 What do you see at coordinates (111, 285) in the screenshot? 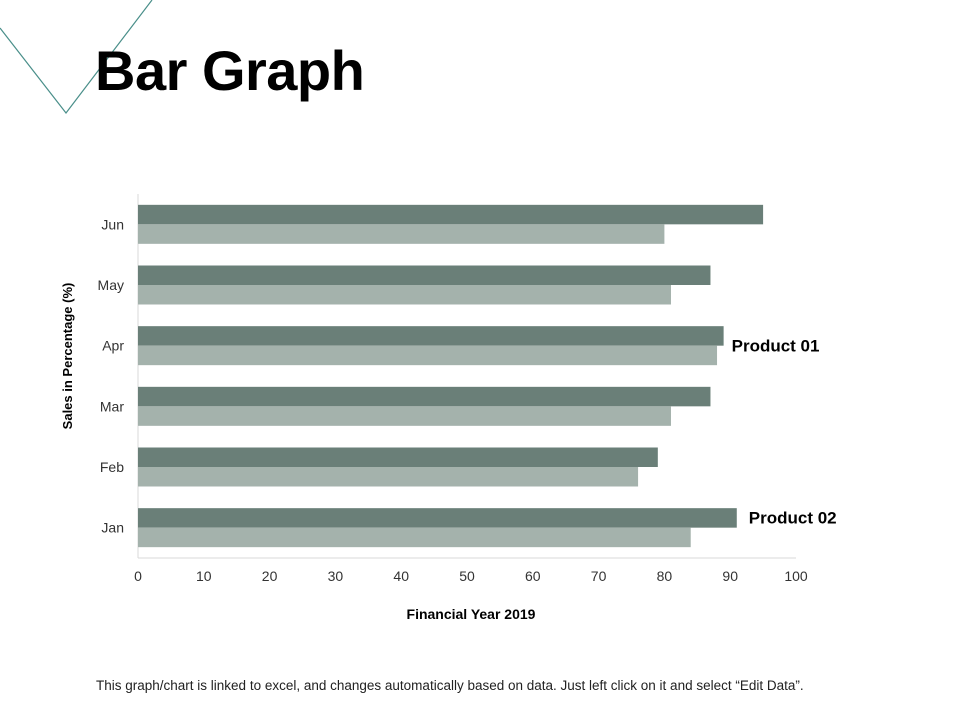
I see `y-tick-label: May` at bounding box center [111, 285].